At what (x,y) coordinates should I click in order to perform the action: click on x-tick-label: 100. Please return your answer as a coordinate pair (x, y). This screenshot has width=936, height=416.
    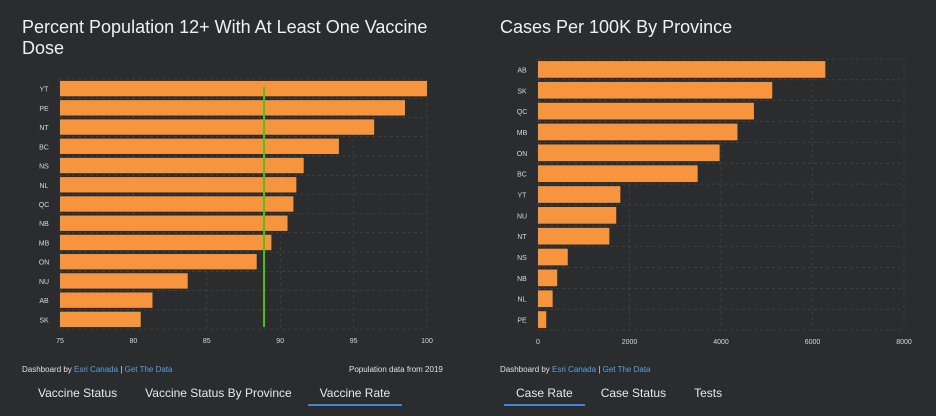
    Looking at the image, I should click on (427, 341).